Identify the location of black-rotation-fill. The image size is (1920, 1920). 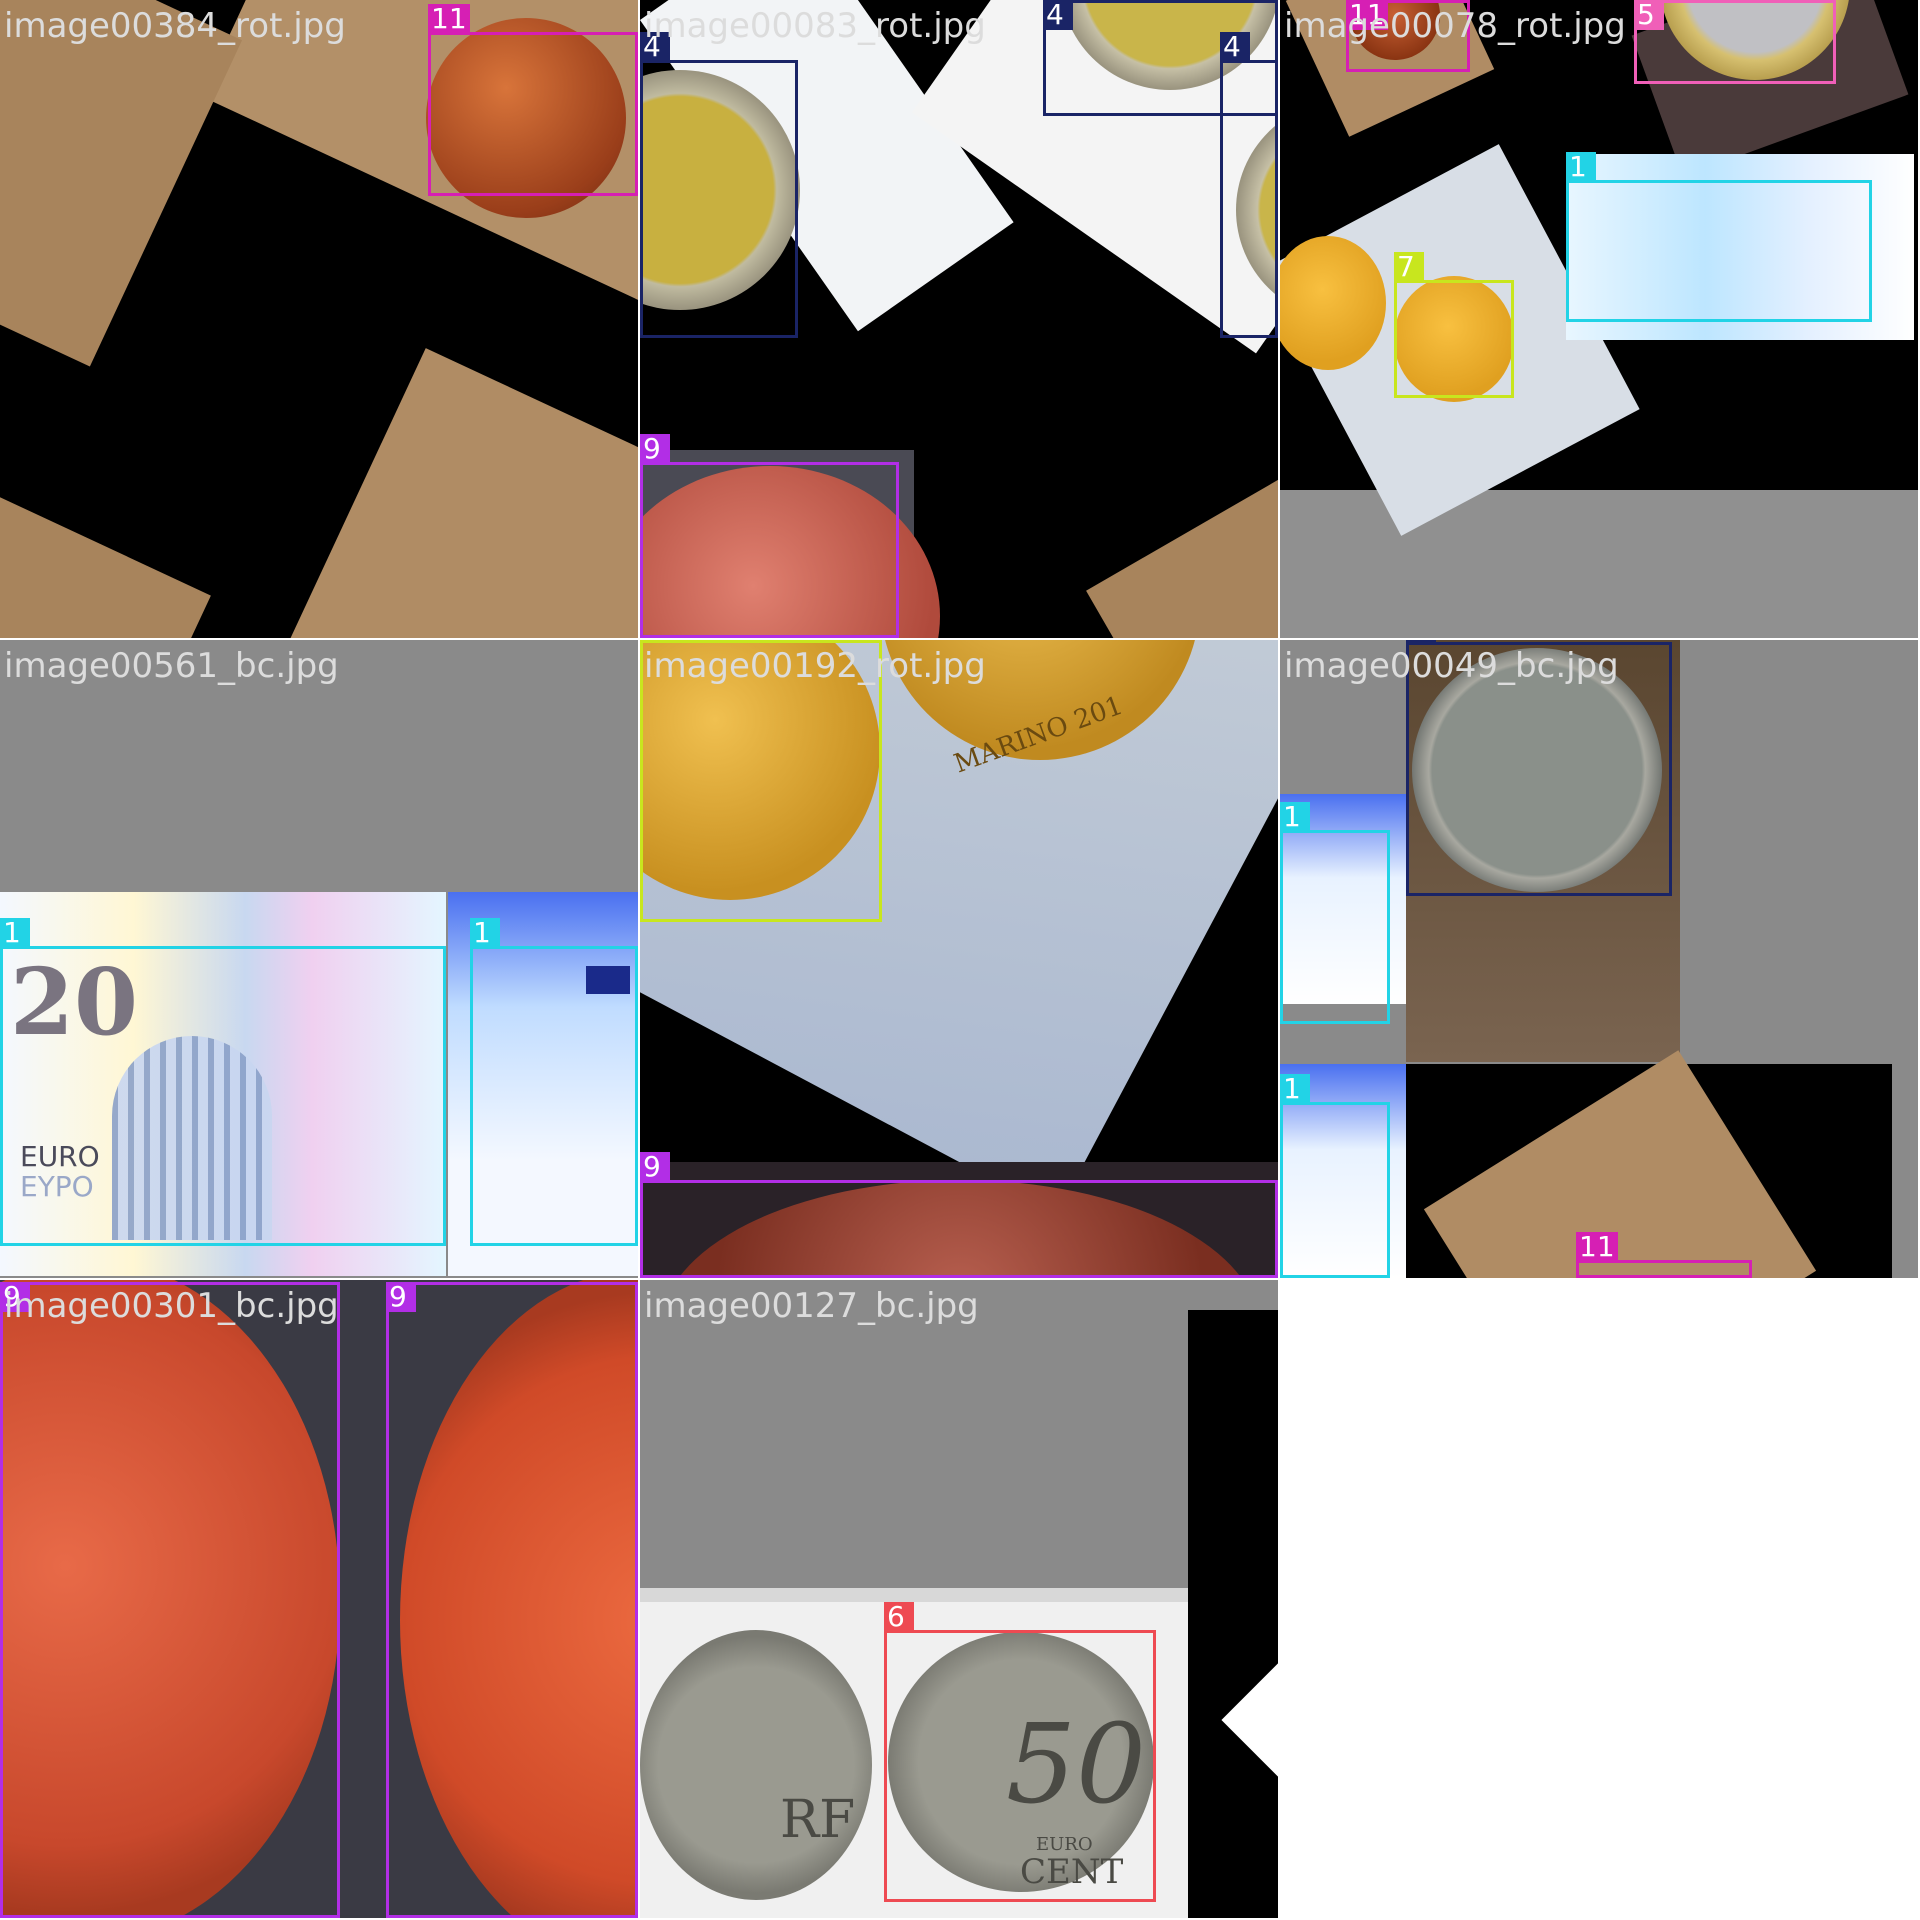
(1233, 1614).